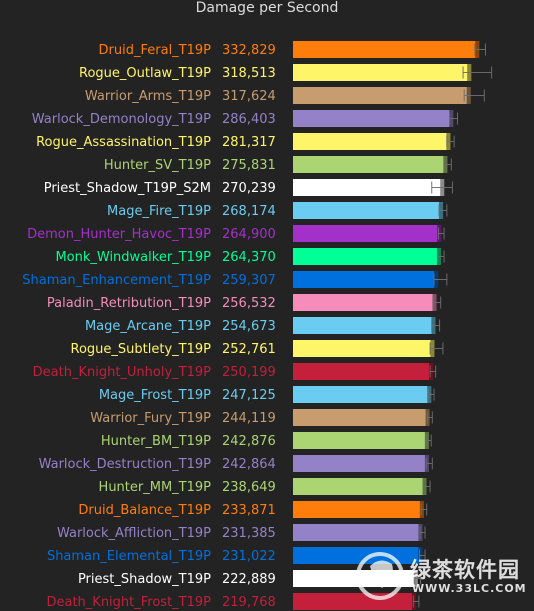  What do you see at coordinates (249, 602) in the screenshot?
I see `row-value: 219,768` at bounding box center [249, 602].